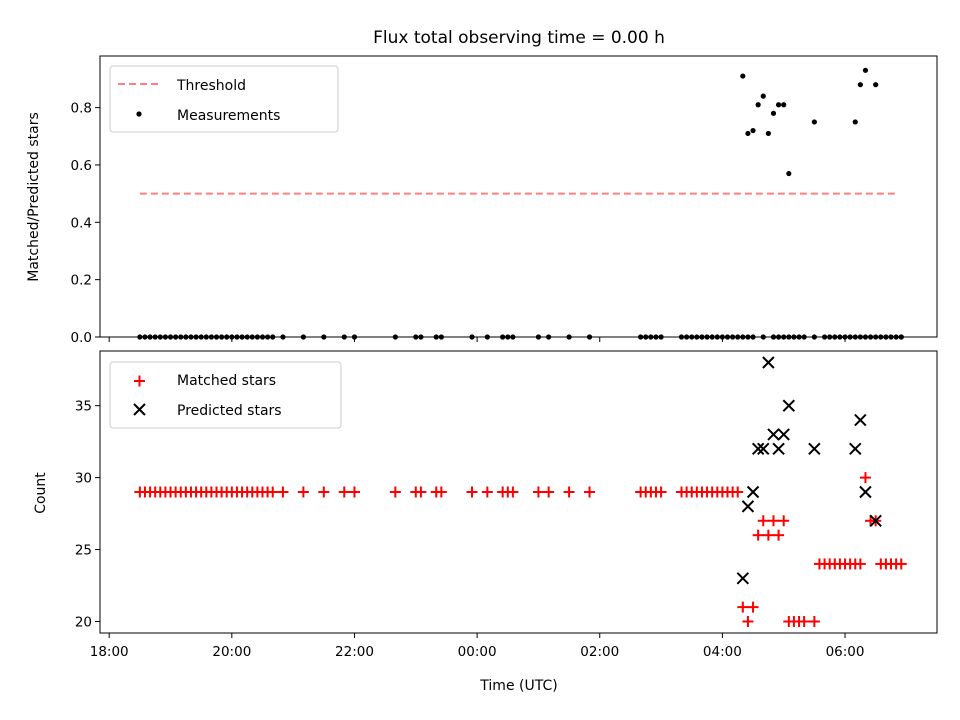 This screenshot has width=960, height=720. I want to click on top-y-tick-label: 0.6, so click(81, 166).